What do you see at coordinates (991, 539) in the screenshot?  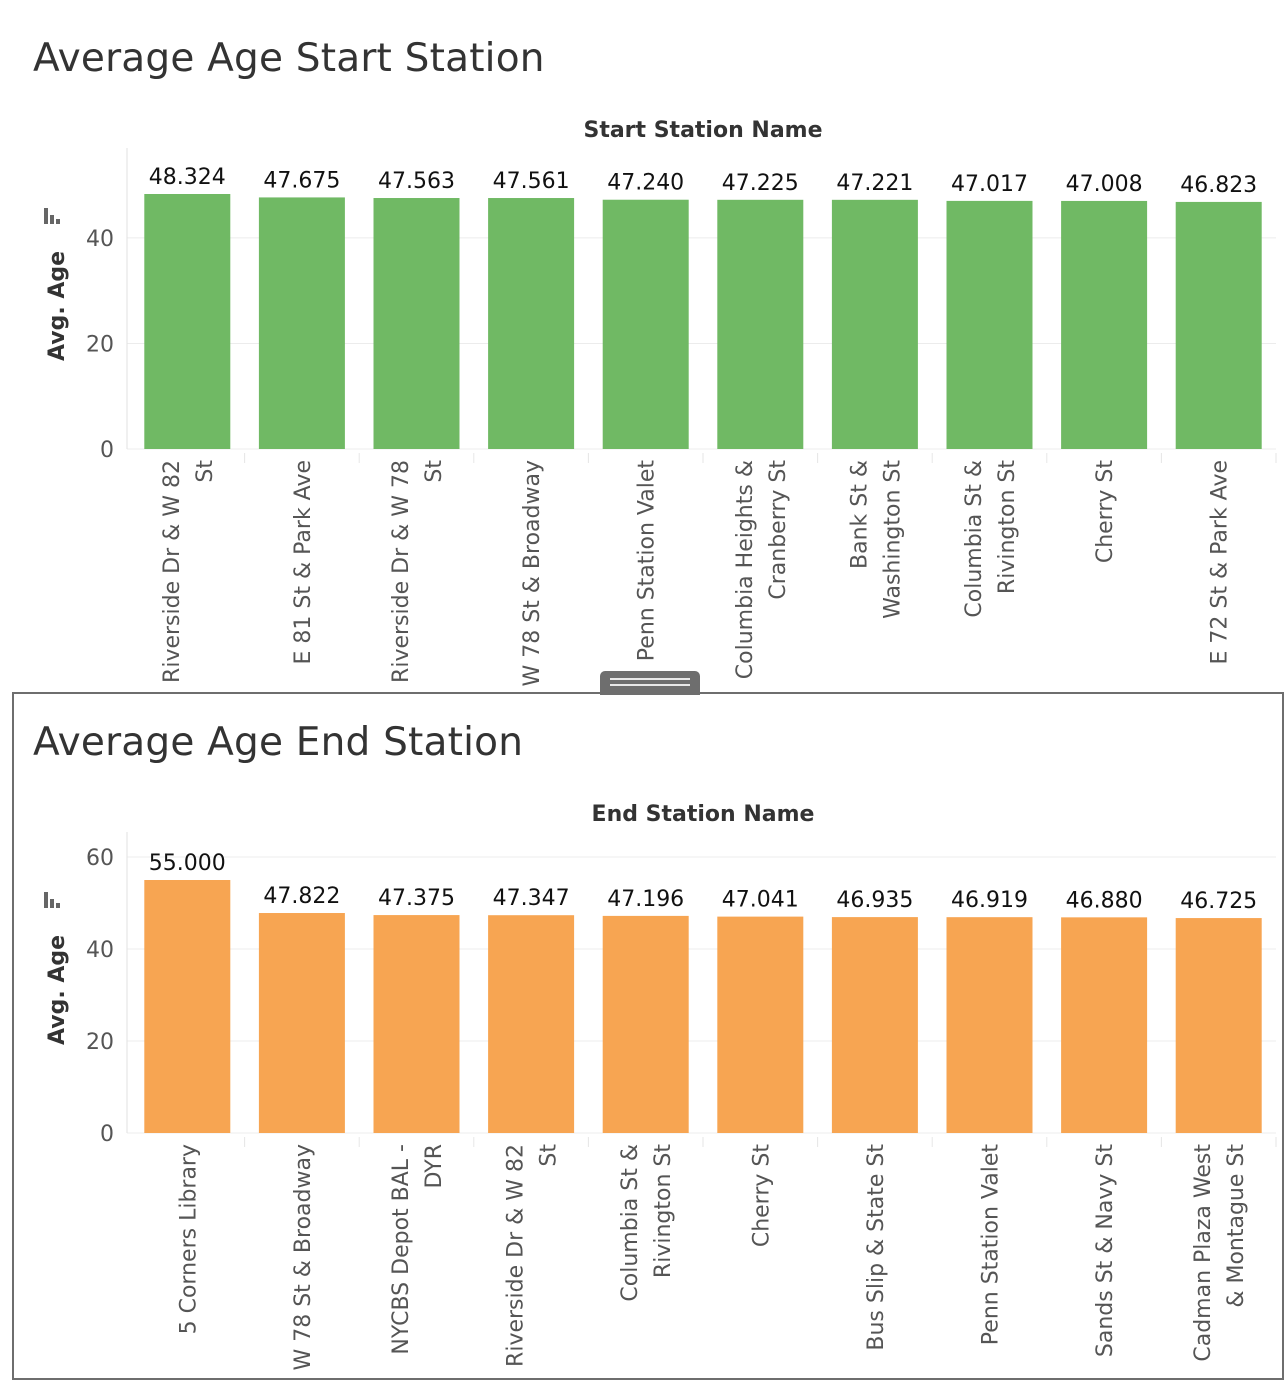 I see `category-label: Columbia St & Rivington St` at bounding box center [991, 539].